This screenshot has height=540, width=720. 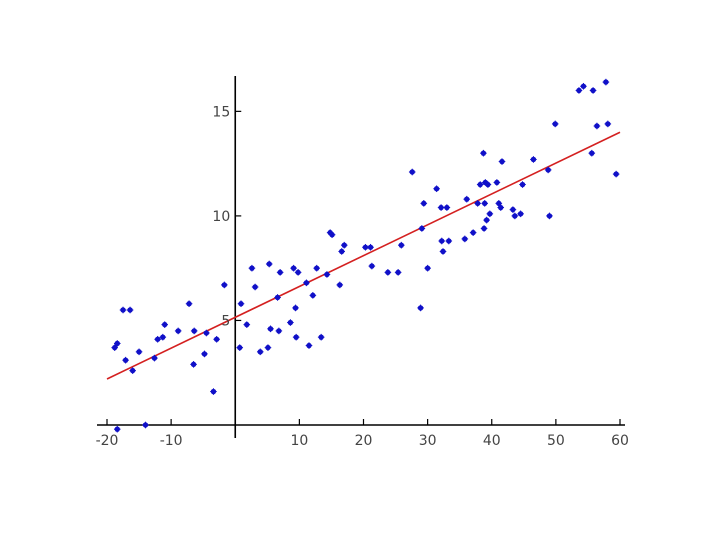 What do you see at coordinates (221, 112) in the screenshot?
I see `y-tick-label: 15` at bounding box center [221, 112].